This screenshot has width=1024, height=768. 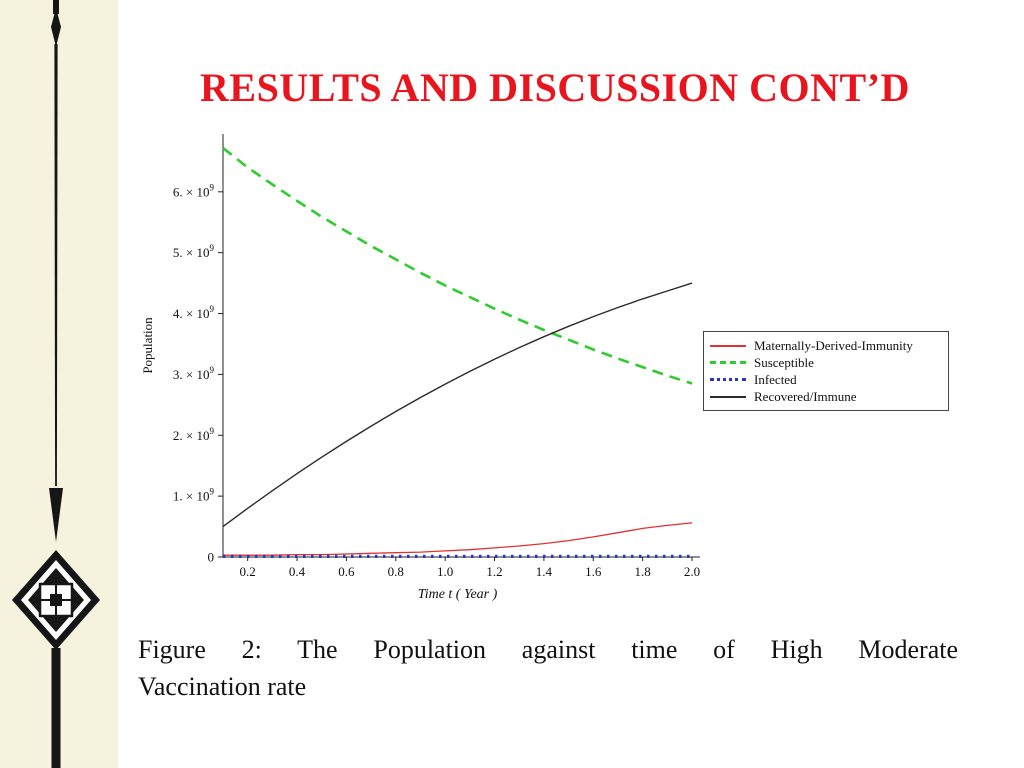 What do you see at coordinates (728, 345) in the screenshot?
I see `legend-line-sample-red` at bounding box center [728, 345].